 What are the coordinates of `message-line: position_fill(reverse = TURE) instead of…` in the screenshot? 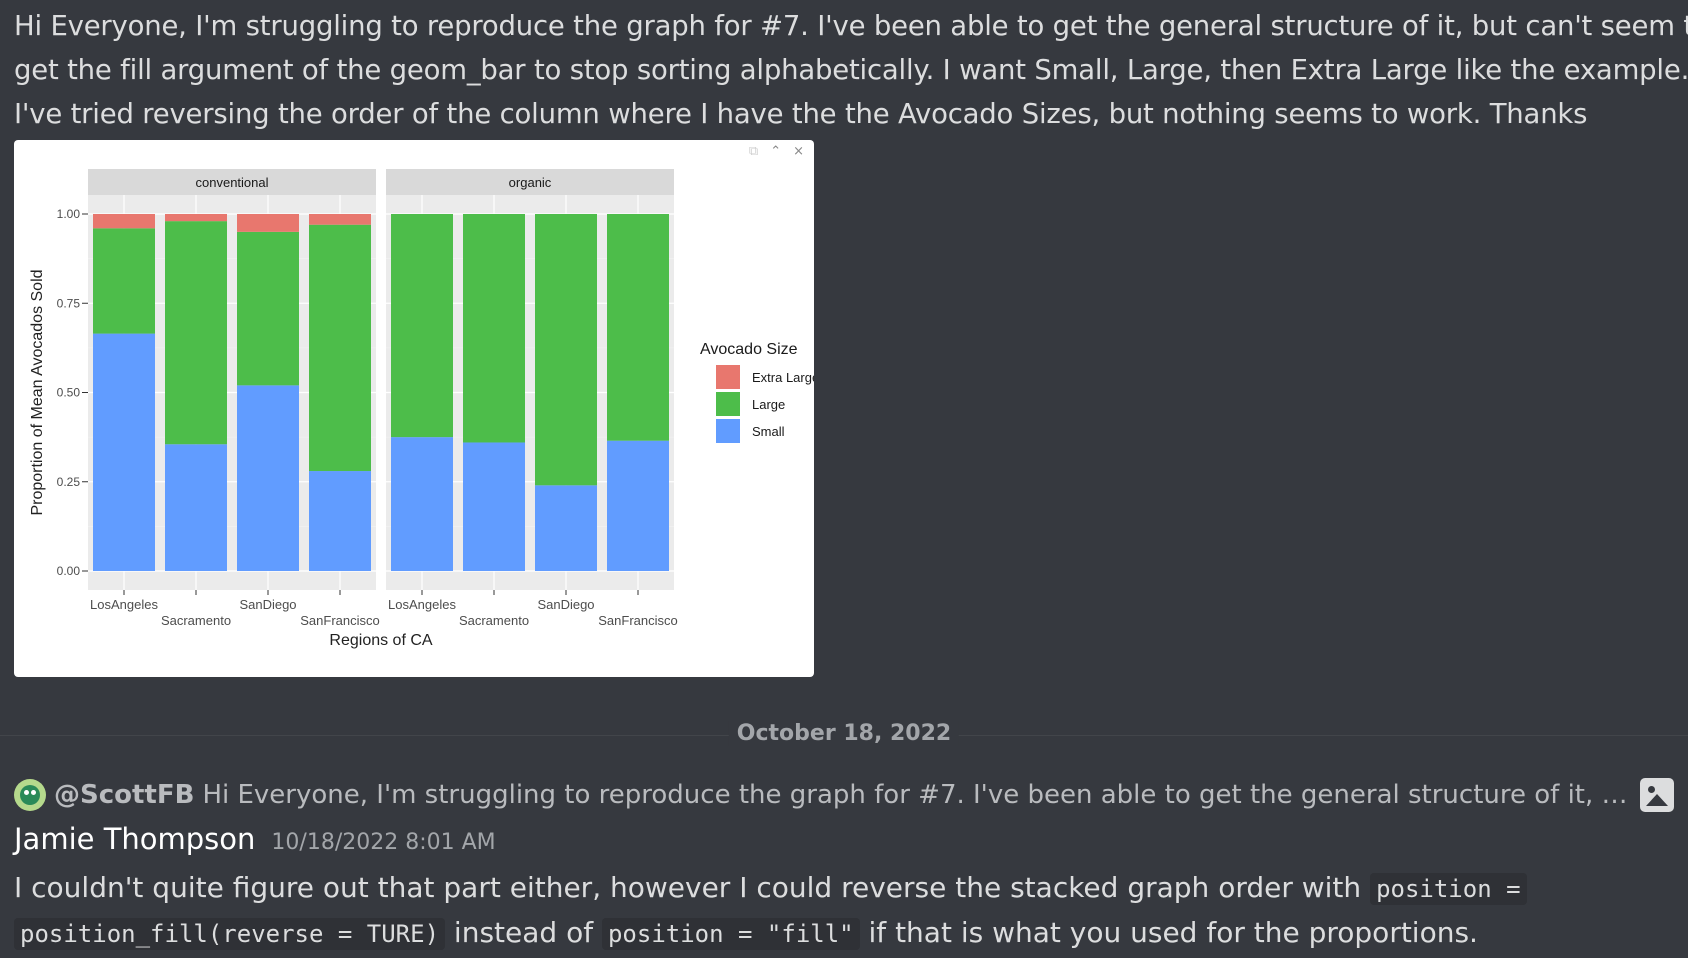 It's located at (844, 933).